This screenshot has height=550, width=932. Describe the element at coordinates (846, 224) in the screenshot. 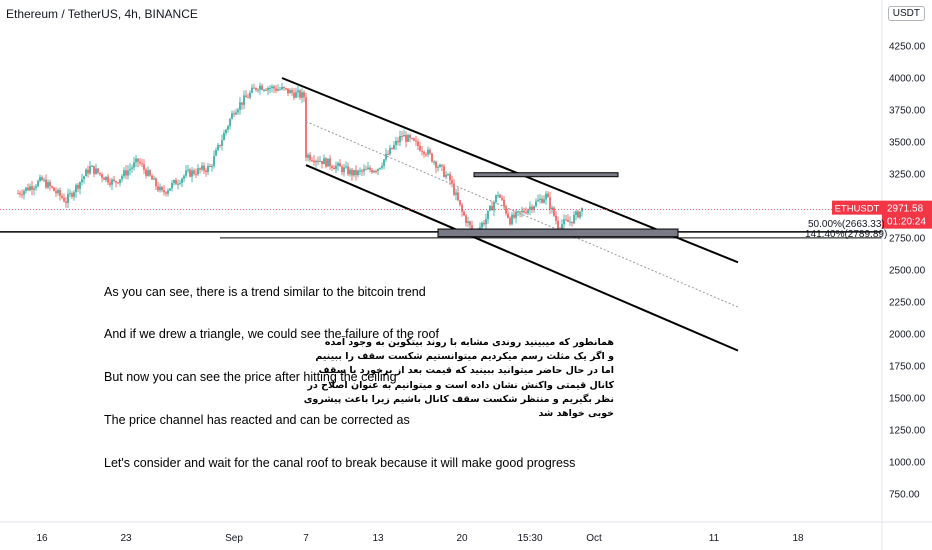

I see `fib-label: 50.00%(2663.33)` at that location.